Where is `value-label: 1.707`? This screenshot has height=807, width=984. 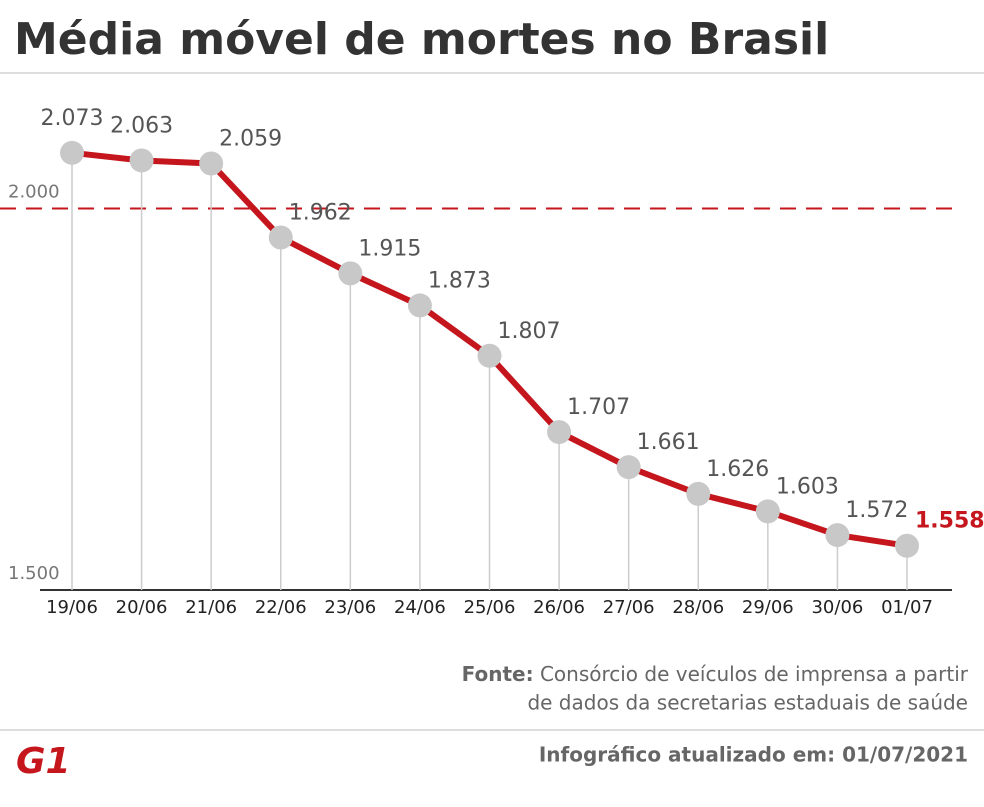 value-label: 1.707 is located at coordinates (598, 407).